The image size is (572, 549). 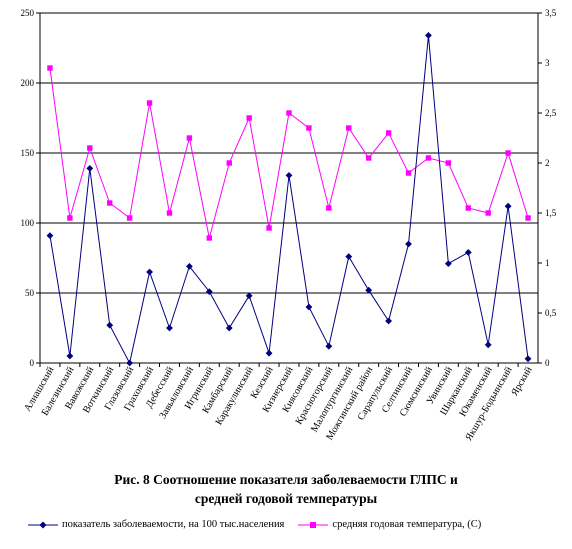 I want to click on right-tick-label: 3, so click(x=547, y=63).